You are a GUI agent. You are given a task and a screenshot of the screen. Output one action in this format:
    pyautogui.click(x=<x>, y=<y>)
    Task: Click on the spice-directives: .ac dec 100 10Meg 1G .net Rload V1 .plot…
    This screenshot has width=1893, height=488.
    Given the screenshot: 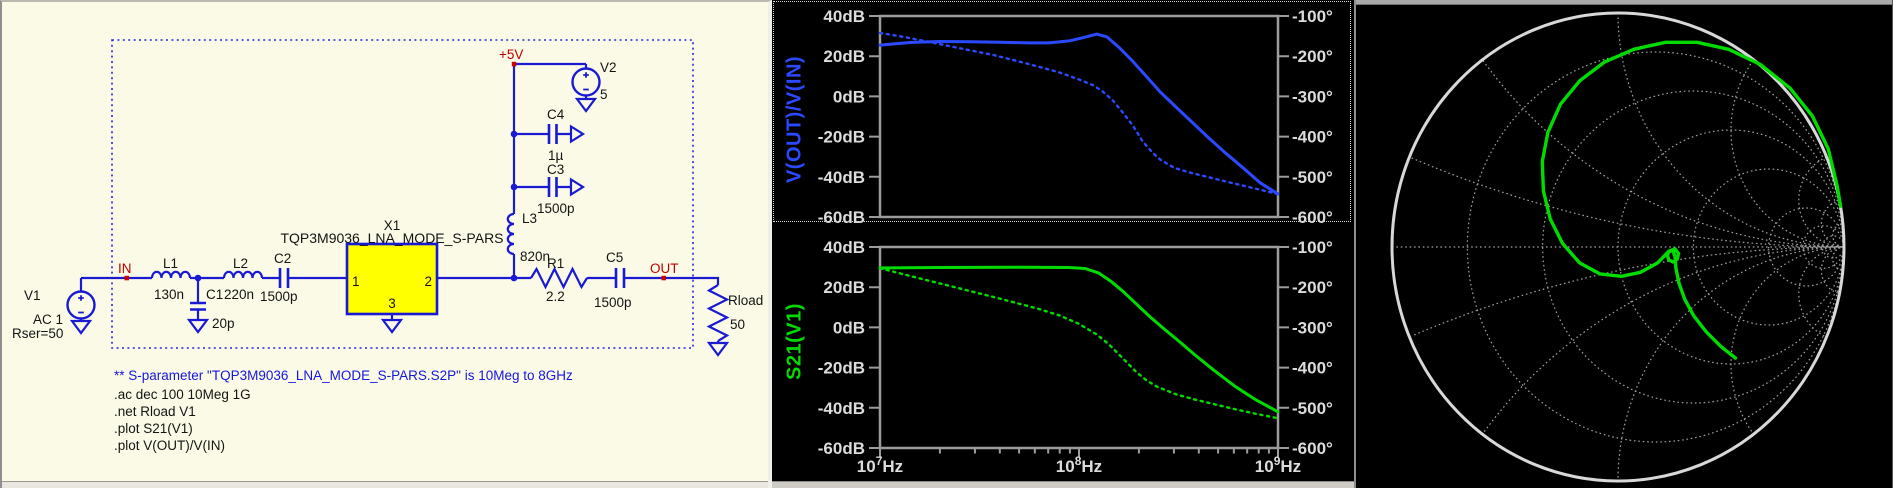 What is the action you would take?
    pyautogui.click(x=182, y=420)
    